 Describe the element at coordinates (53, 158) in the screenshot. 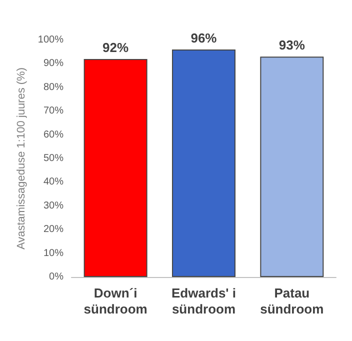

I see `y-tick-label: 50%` at that location.